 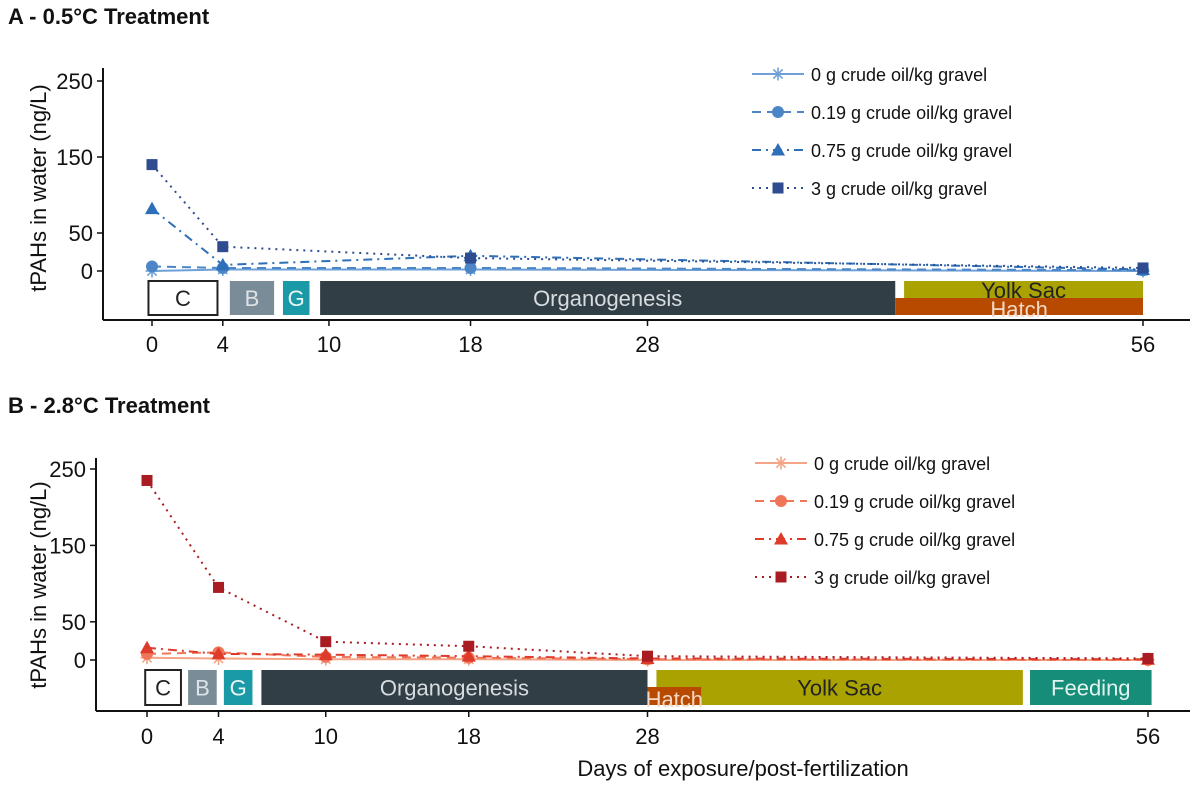 What do you see at coordinates (109, 16) in the screenshot?
I see `chart-title: A - 0.5°C Treatment` at bounding box center [109, 16].